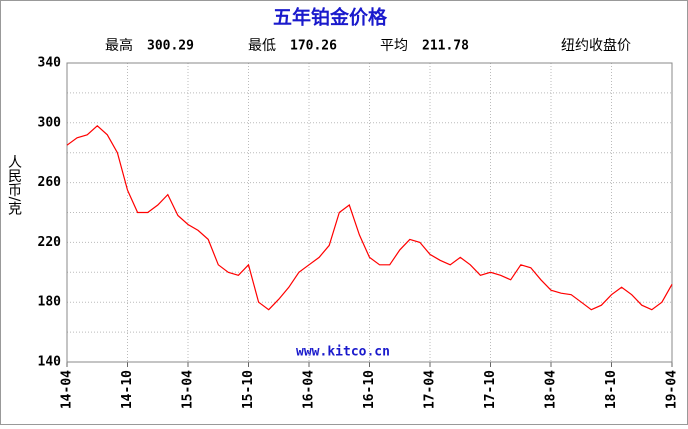 This screenshot has width=688, height=429. Describe the element at coordinates (394, 46) in the screenshot. I see `stat-label: 平均` at that location.